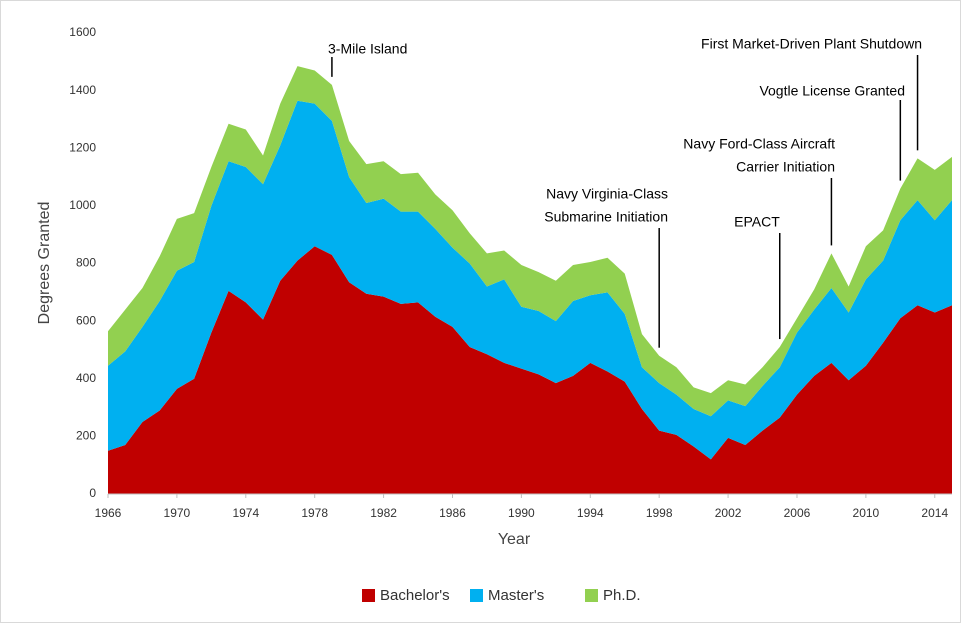 This screenshot has height=625, width=969. I want to click on annotation: 3-Mile Island, so click(367, 49).